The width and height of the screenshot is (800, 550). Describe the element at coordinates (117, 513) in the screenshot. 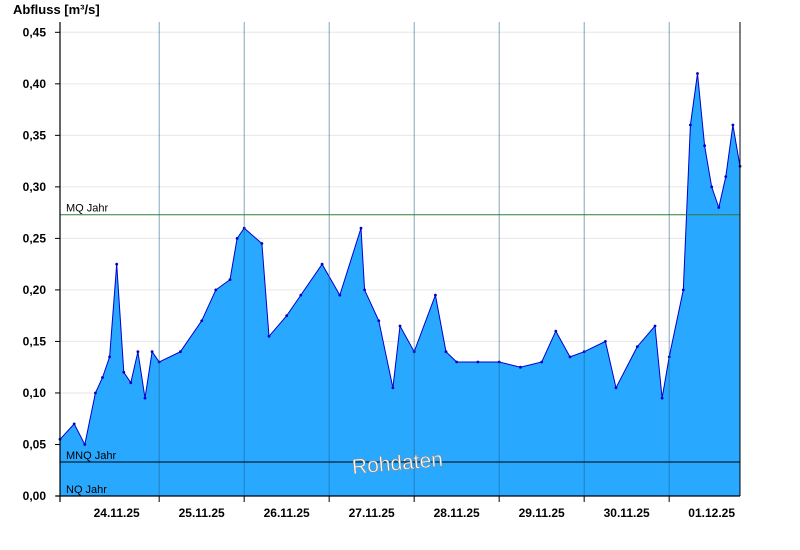

I see `x-tick-label: 24.11.25` at that location.